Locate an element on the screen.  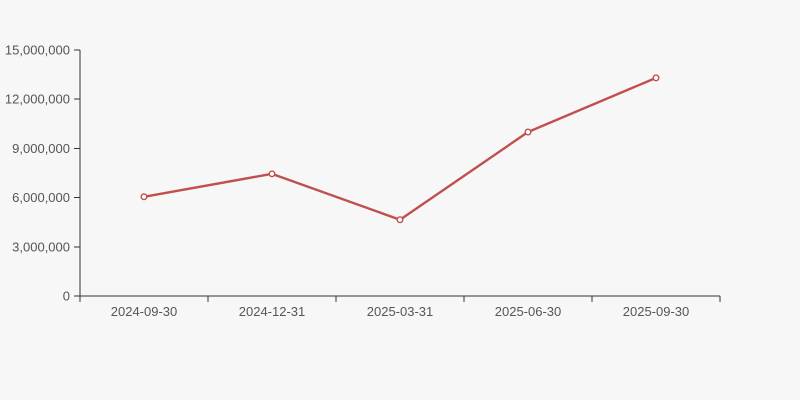
x-axis-tick-label: 2025-06-30 is located at coordinates (528, 311).